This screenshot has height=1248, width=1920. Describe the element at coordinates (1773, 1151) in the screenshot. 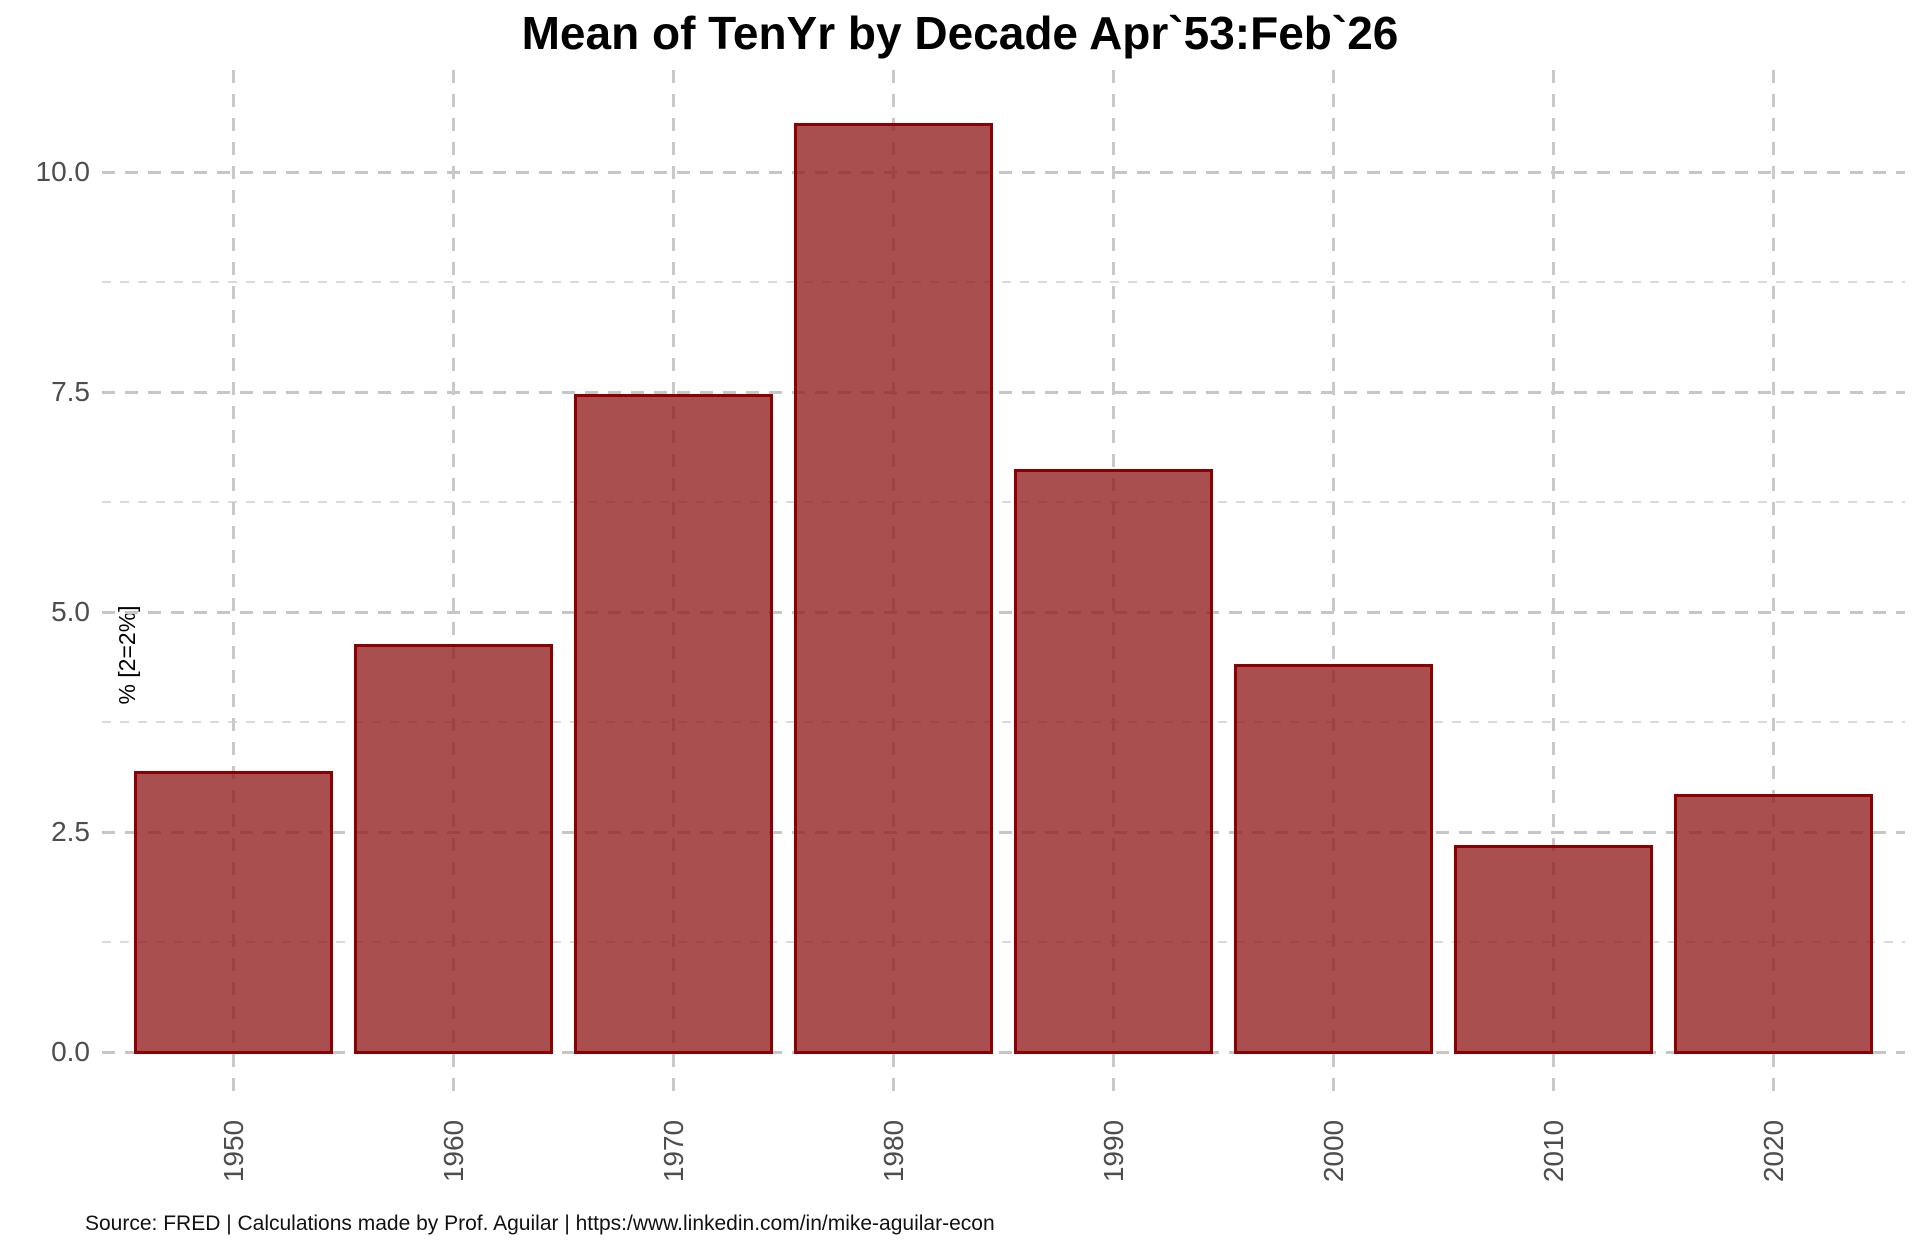

I see `x-tick-label-2020: 2020` at that location.